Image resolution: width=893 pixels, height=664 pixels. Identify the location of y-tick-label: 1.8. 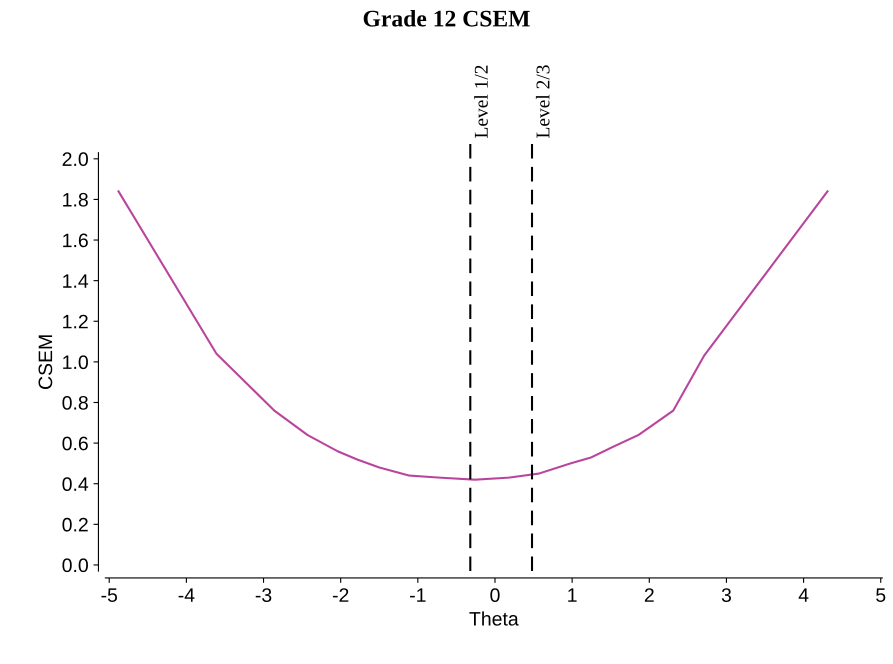
(75, 199).